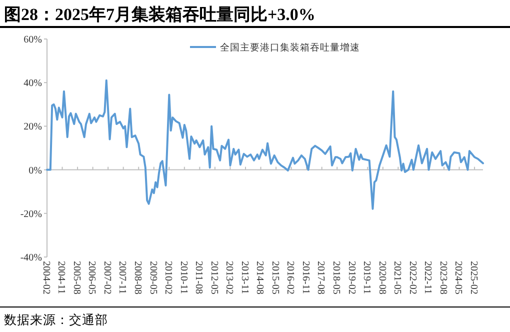 Image resolution: width=510 pixels, height=332 pixels. I want to click on y-tick-label: -40%, so click(31, 258).